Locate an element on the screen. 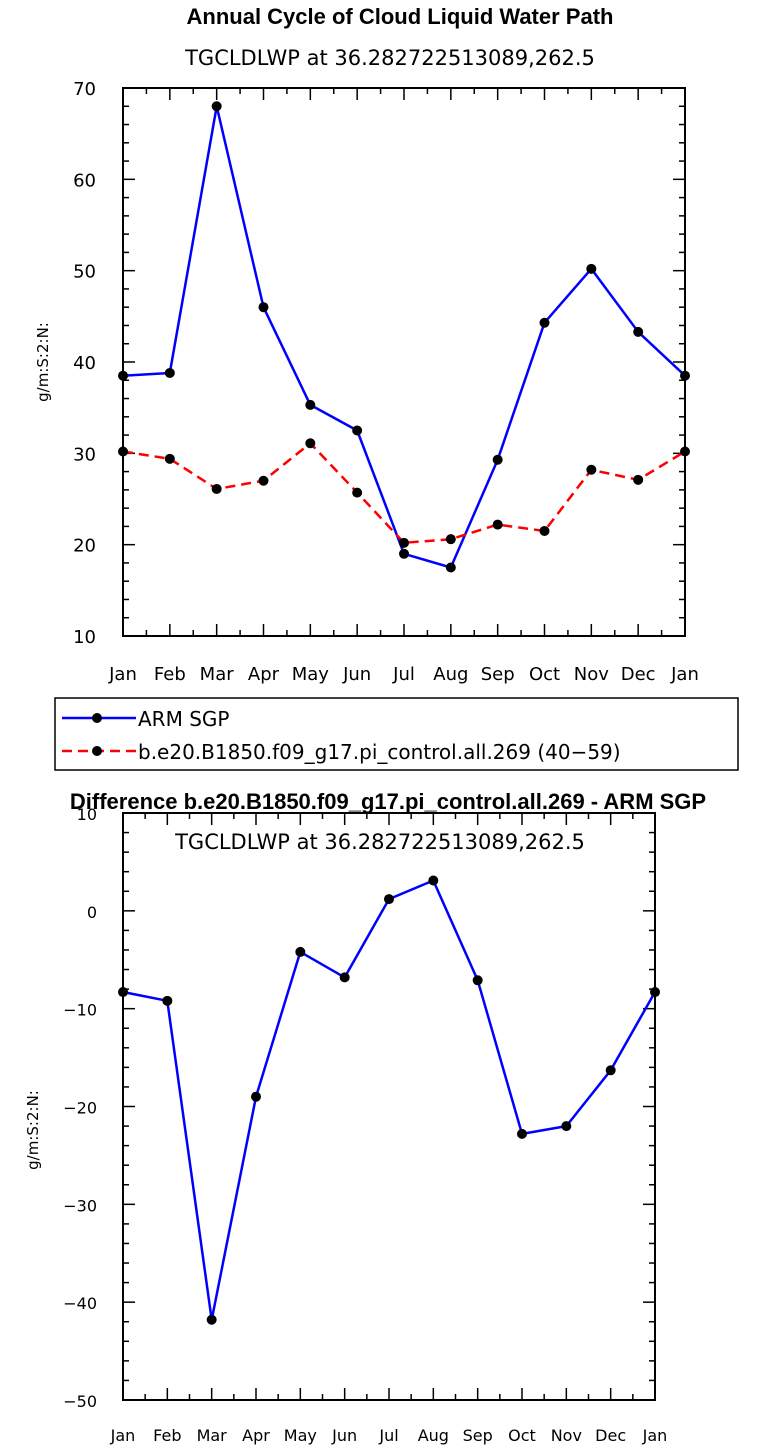 The image size is (777, 1449). chart-2-y-axis-label: g/m:S:2:N: is located at coordinates (33, 1130).